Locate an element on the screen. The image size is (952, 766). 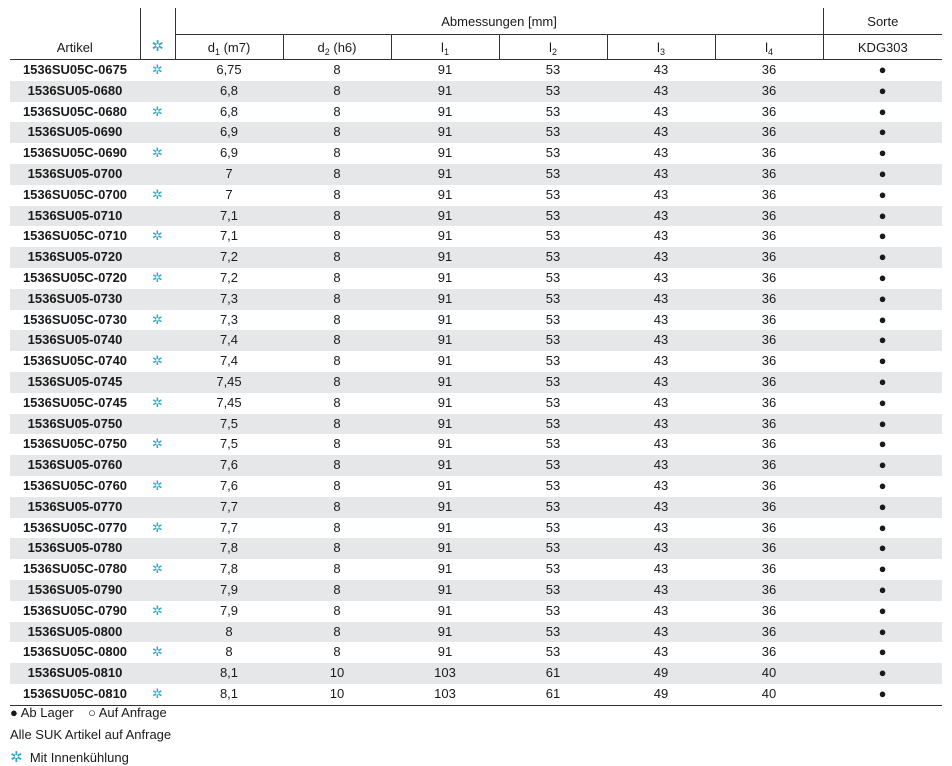
legend-auf-anfrage: Auf Anfrage is located at coordinates (132, 712).